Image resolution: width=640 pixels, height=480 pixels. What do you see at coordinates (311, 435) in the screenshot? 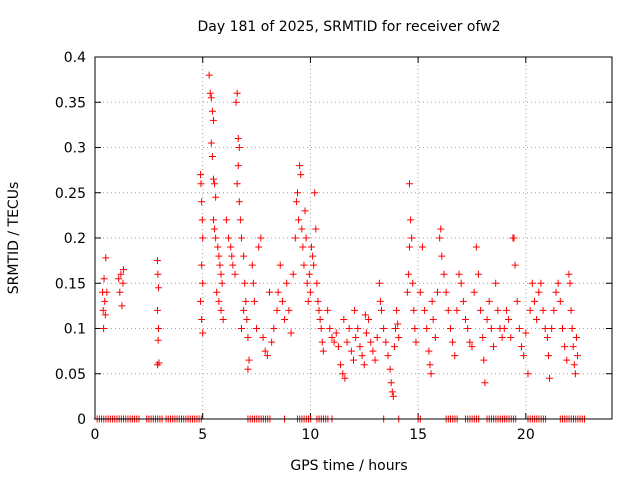
I see `x-tick-label: 10` at bounding box center [311, 435].